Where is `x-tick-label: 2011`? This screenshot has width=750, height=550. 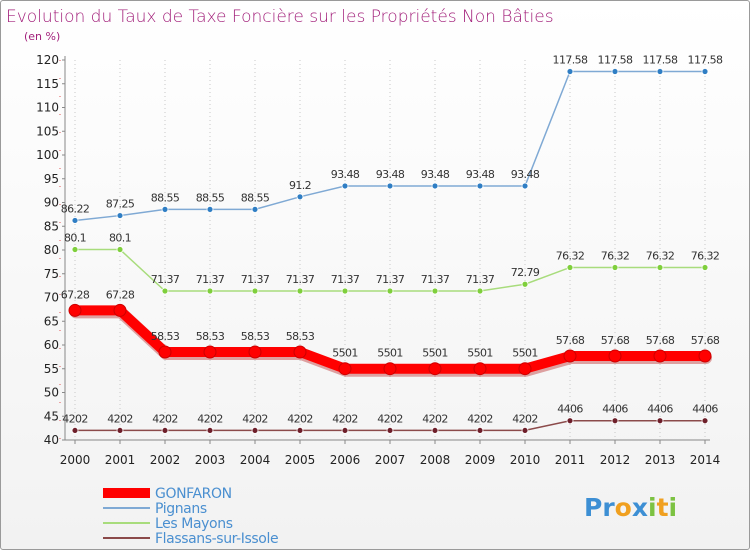
x-tick-label: 2011 is located at coordinates (570, 460).